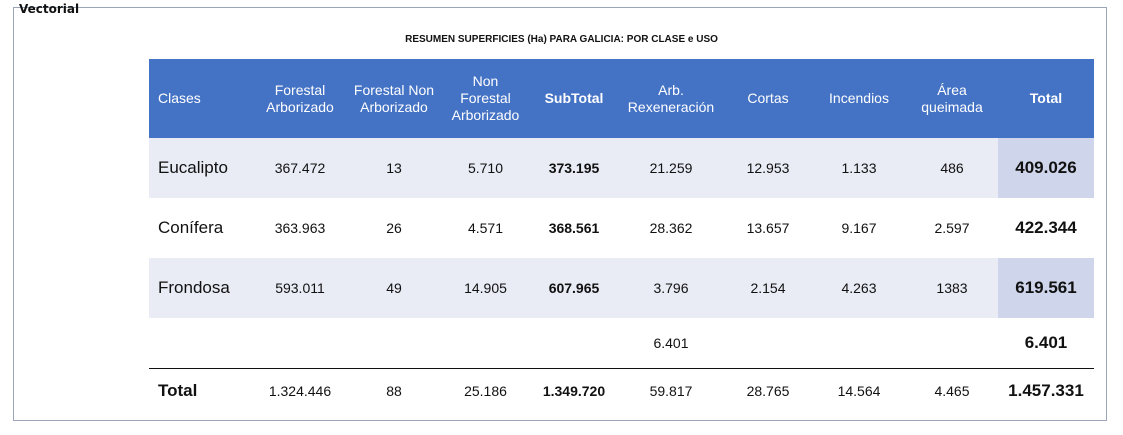 This screenshot has height=435, width=1123. What do you see at coordinates (485, 343) in the screenshot?
I see `cell-non-forestal-arborizado` at bounding box center [485, 343].